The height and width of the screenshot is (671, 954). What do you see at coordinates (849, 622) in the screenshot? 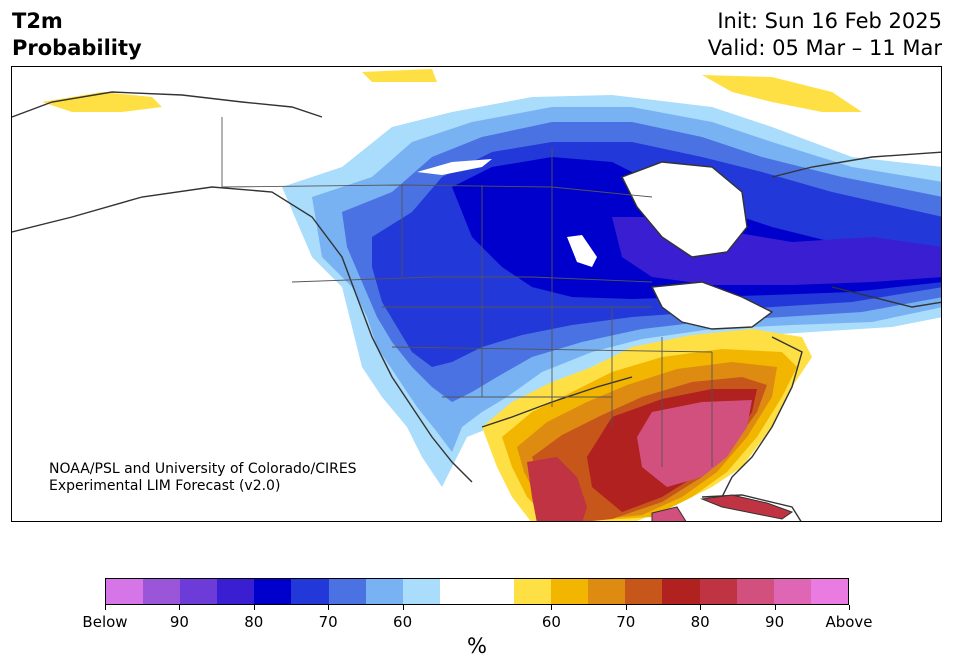
I see `colorbar-tick-label: Above` at bounding box center [849, 622].